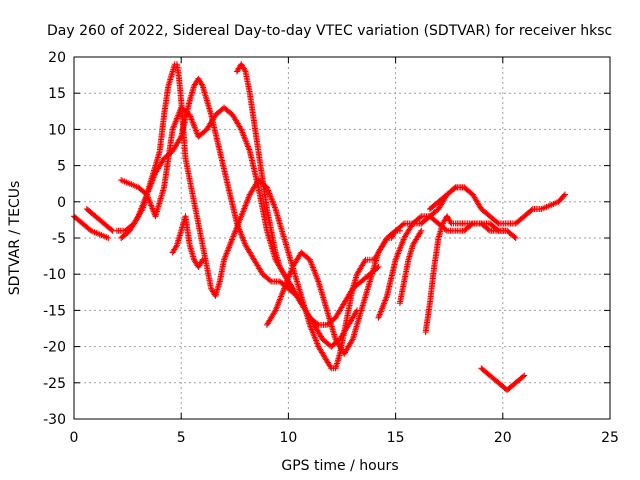  I want to click on x-tick-label: 25, so click(610, 438).